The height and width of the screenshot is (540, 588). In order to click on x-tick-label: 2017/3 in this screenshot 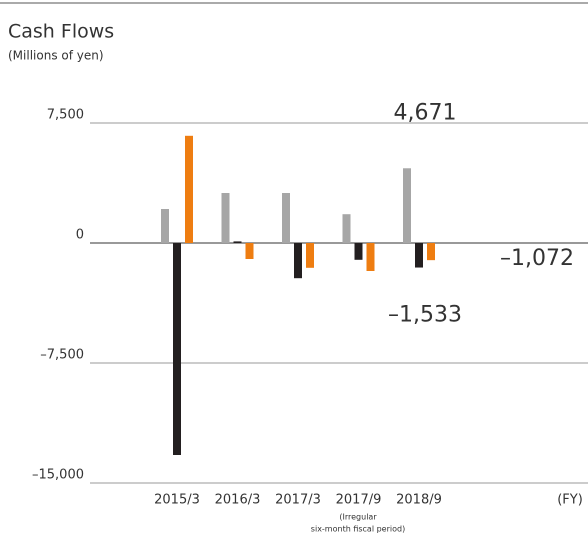, I will do `click(298, 500)`.